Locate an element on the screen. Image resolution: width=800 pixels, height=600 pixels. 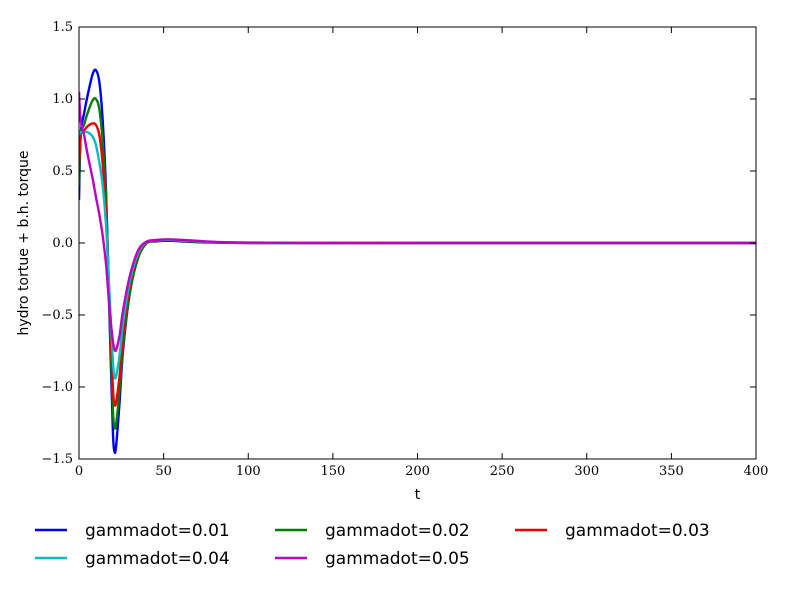
y-tick-label: −1.5 is located at coordinates (57, 459).